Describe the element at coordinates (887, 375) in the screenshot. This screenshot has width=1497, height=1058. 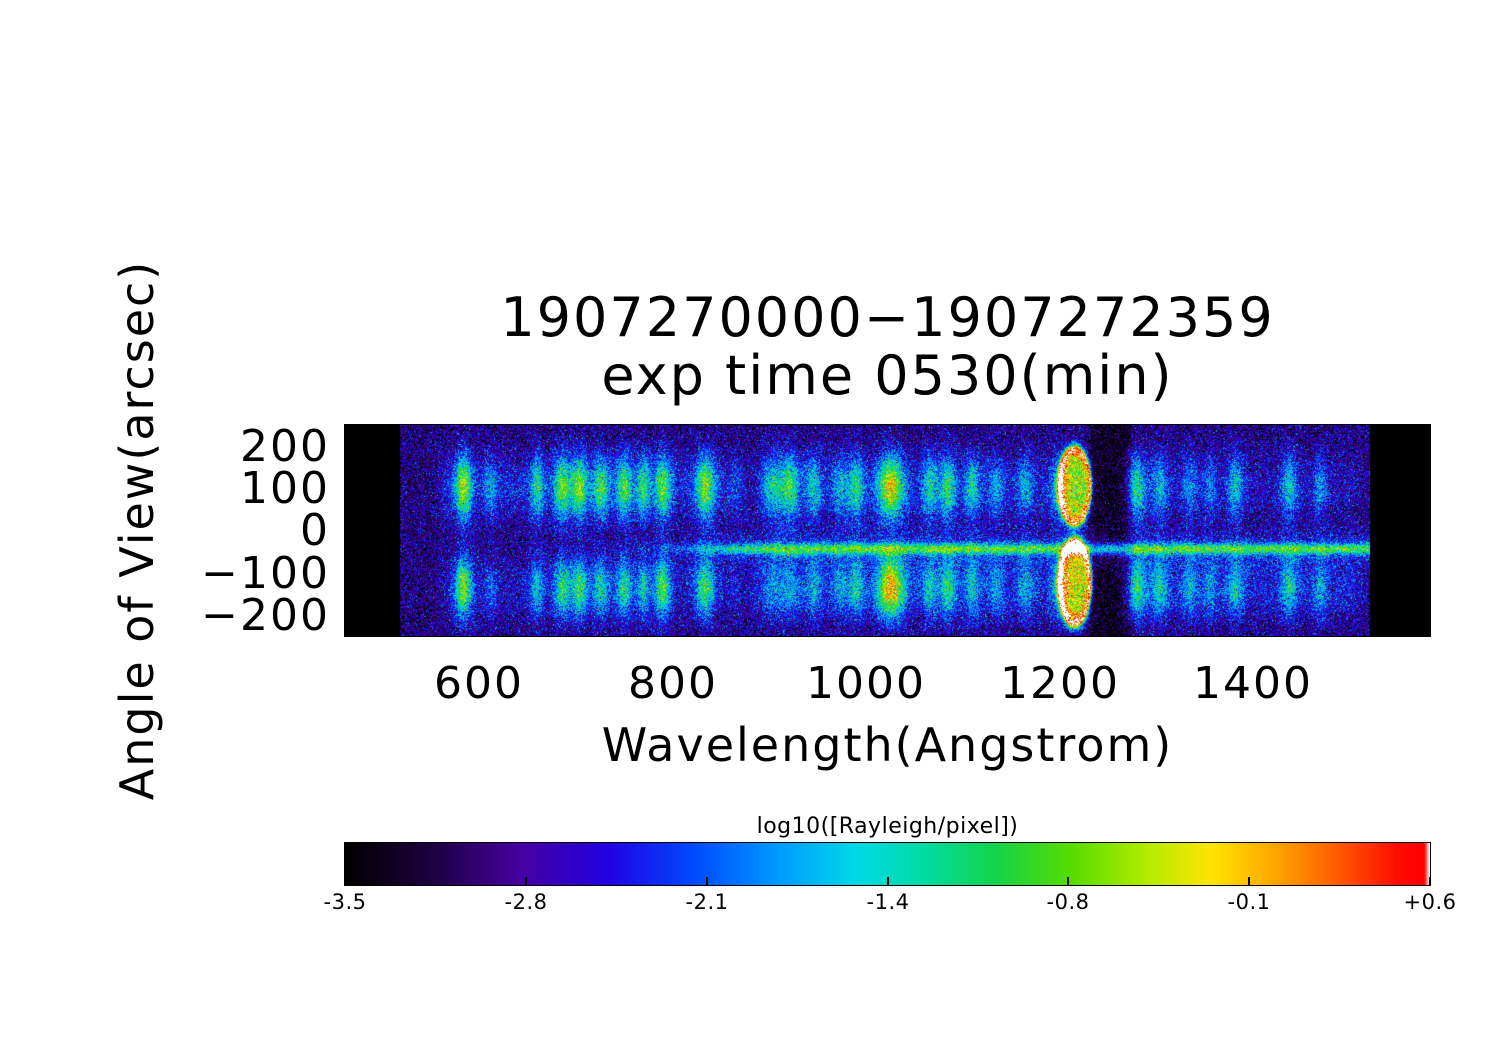
I see `plot-title-line2: exp time 0530(min)` at that location.